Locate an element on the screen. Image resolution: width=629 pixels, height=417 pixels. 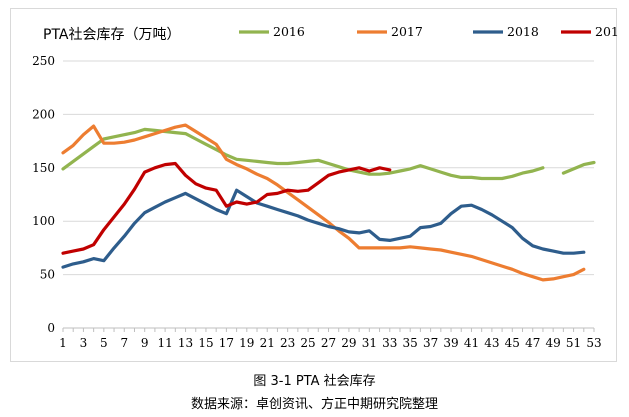
x-tick-label: 13 is located at coordinates (185, 343).